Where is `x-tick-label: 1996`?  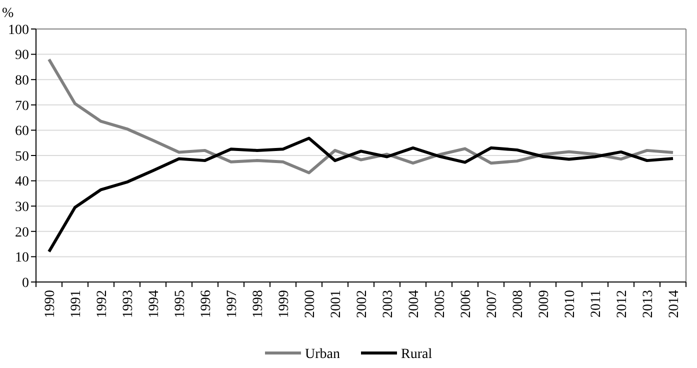
x-tick-label: 1996 is located at coordinates (206, 304).